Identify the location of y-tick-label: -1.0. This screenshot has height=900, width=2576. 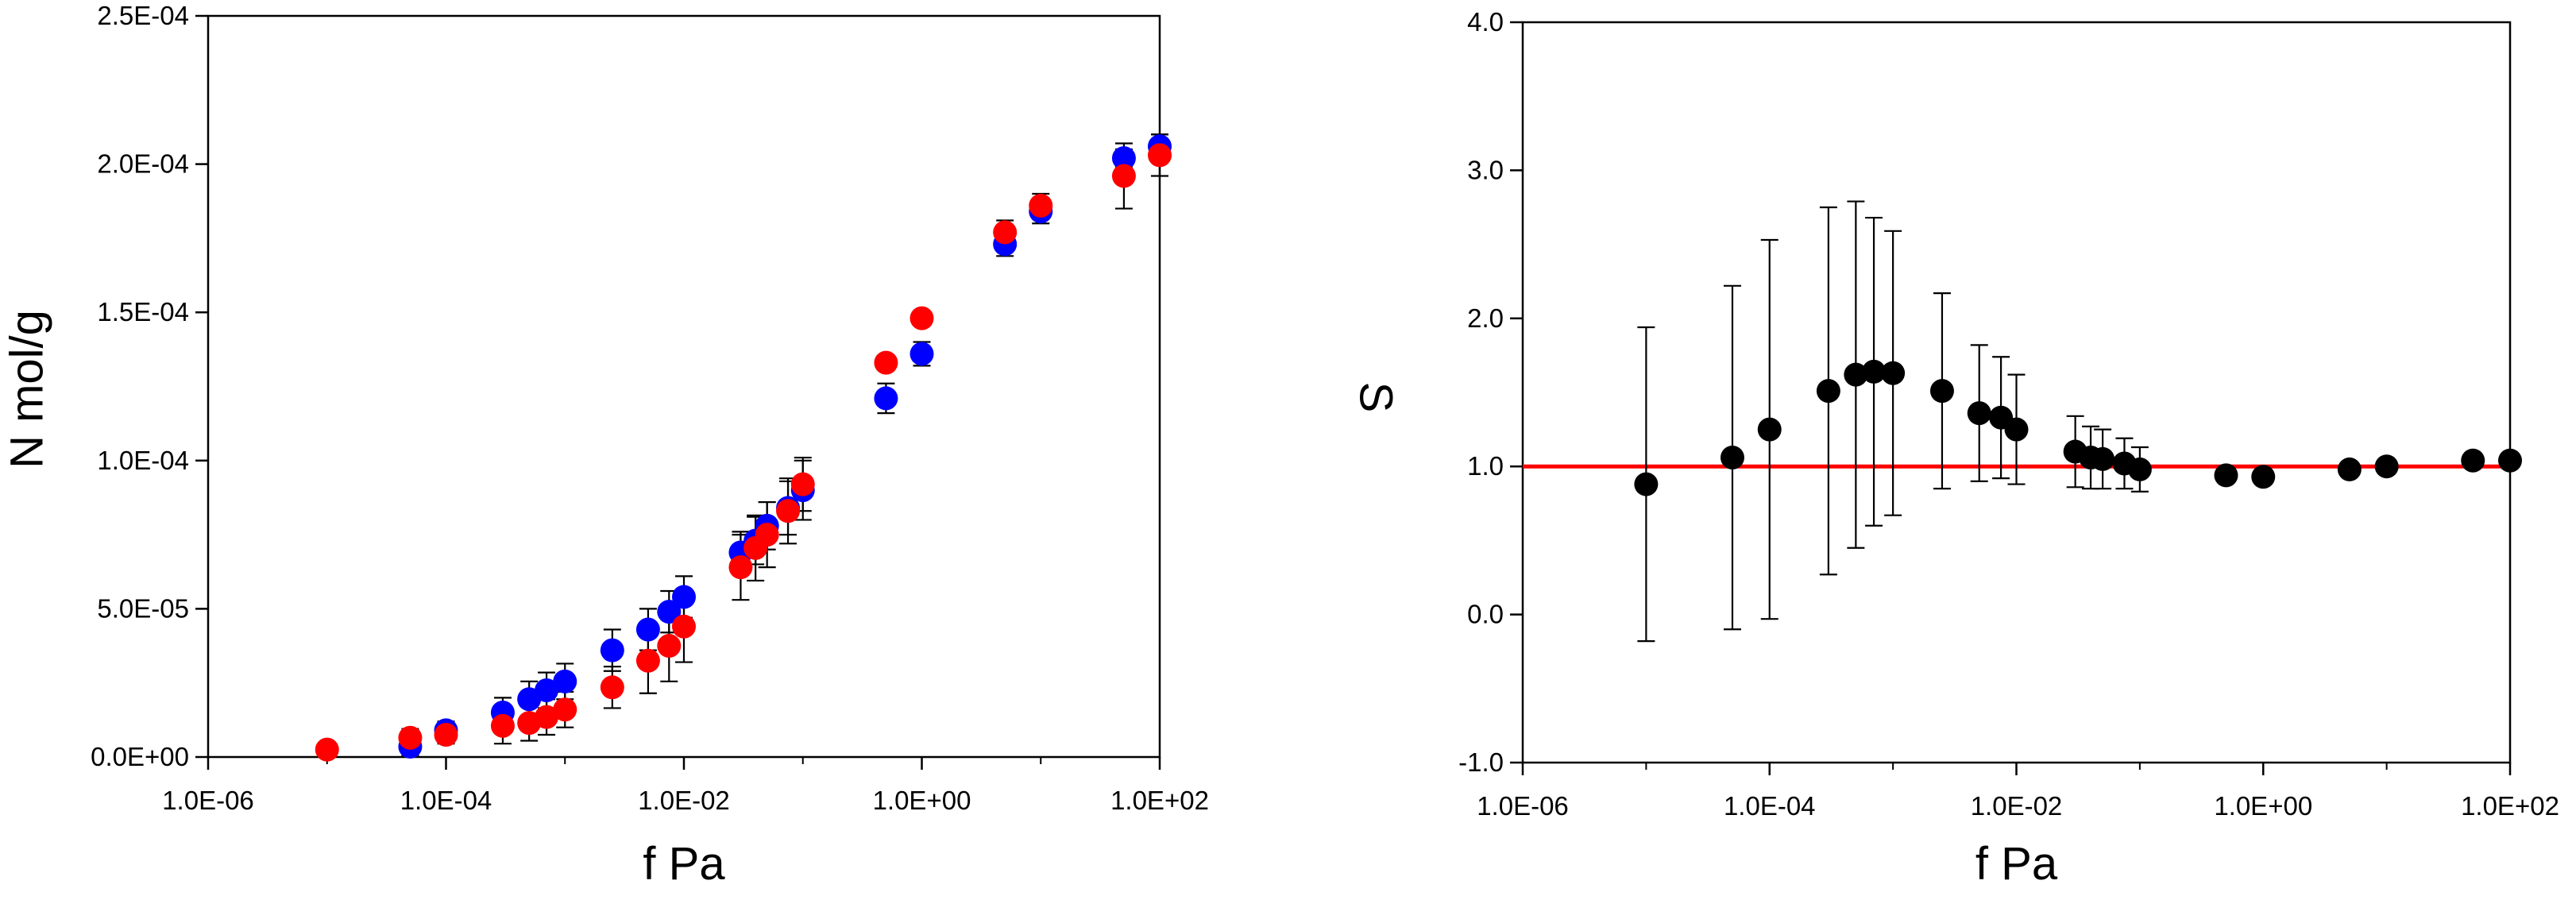
(1481, 762).